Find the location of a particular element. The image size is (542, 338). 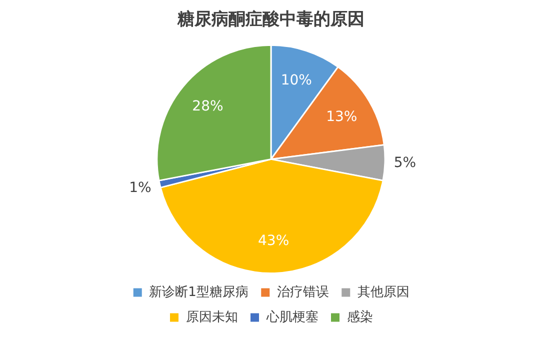

data-label: 10% is located at coordinates (296, 80).